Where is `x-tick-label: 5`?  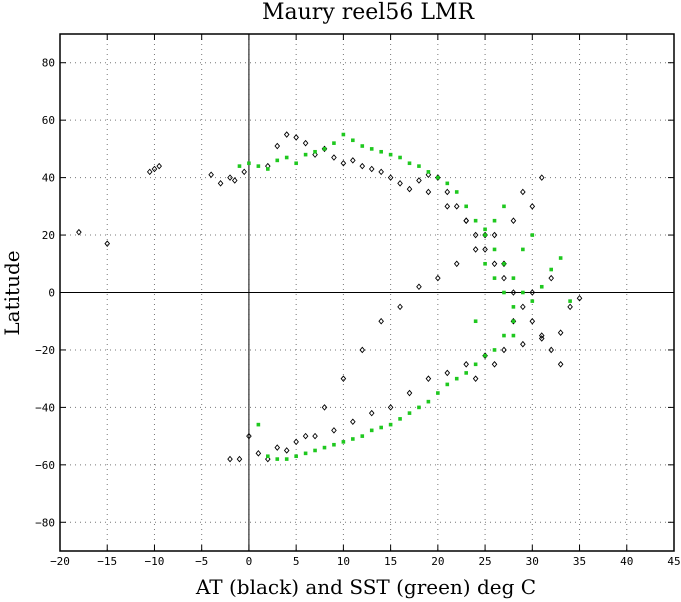 x-tick-label: 5 is located at coordinates (296, 561).